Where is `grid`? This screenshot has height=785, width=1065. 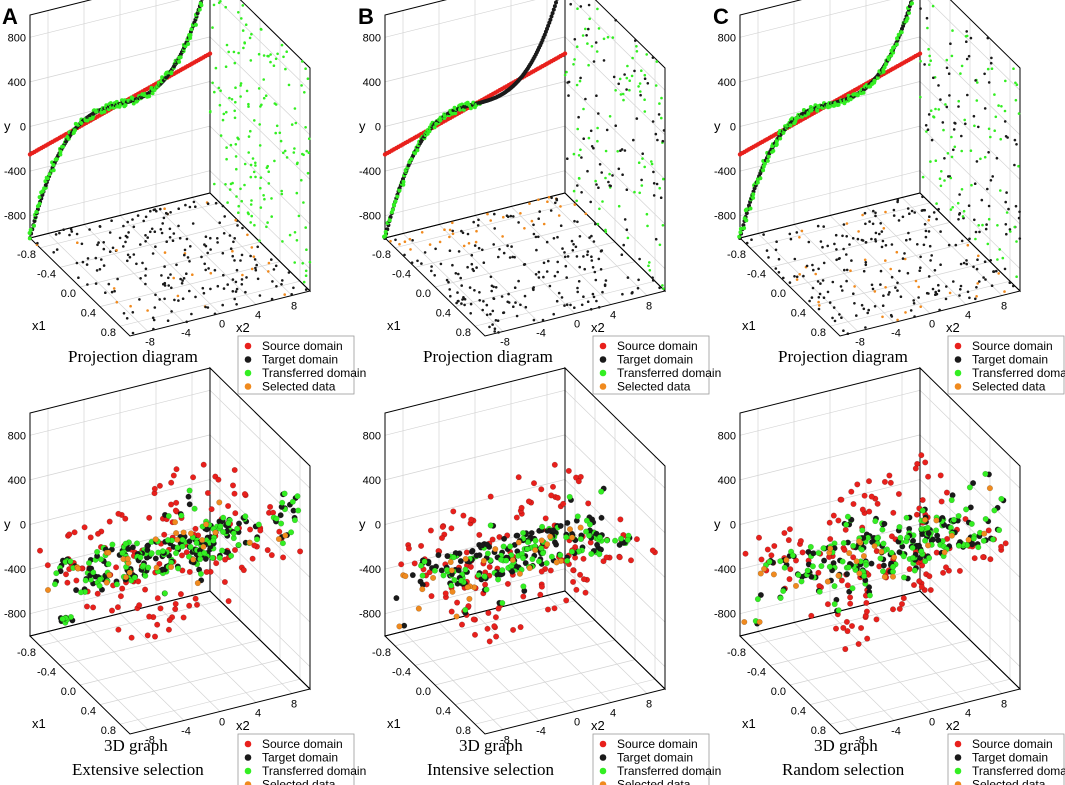 grid is located at coordinates (525, 166).